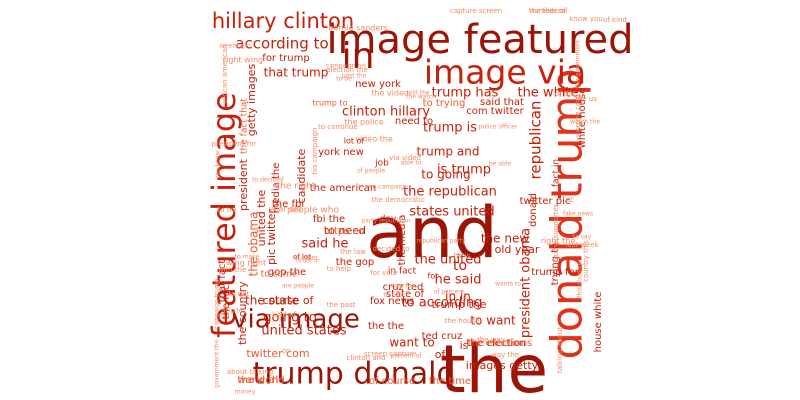 The image size is (800, 400). I want to click on cloud-word: to need, so click(345, 230).